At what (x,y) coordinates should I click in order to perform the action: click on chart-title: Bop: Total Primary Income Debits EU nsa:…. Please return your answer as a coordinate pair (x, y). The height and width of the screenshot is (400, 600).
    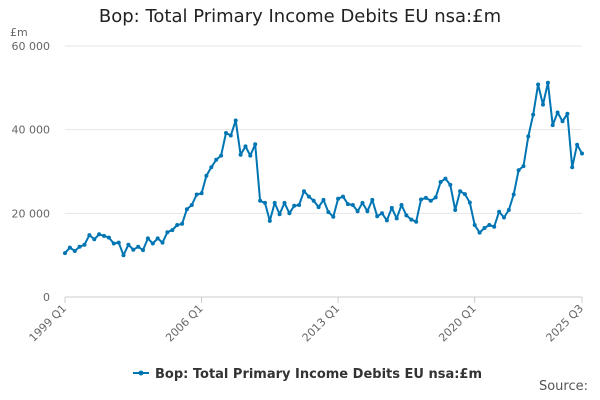
    Looking at the image, I should click on (300, 16).